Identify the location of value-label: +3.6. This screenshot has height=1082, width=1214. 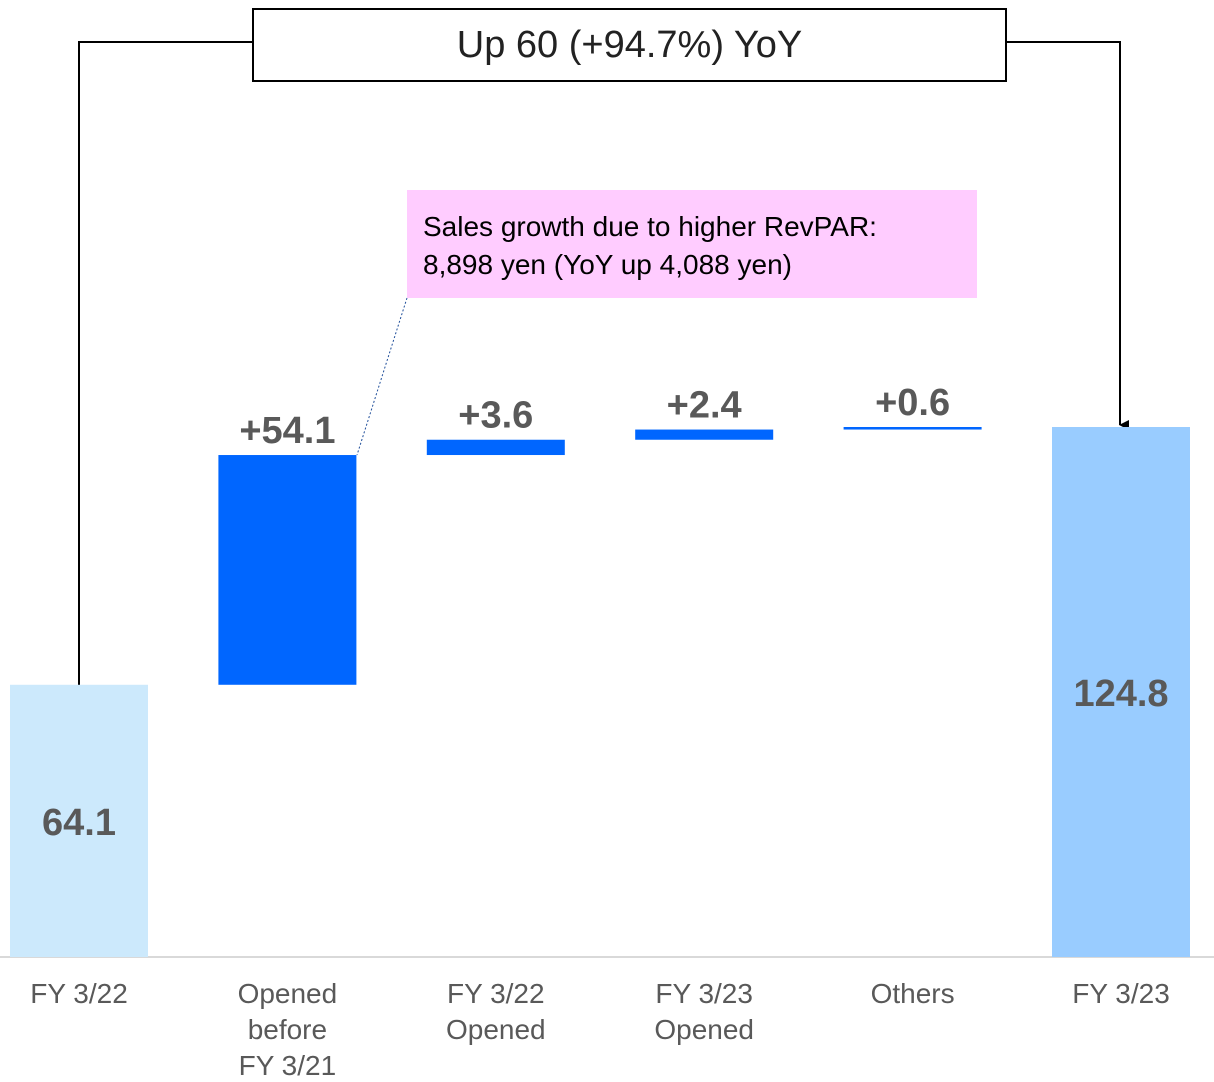
(495, 416).